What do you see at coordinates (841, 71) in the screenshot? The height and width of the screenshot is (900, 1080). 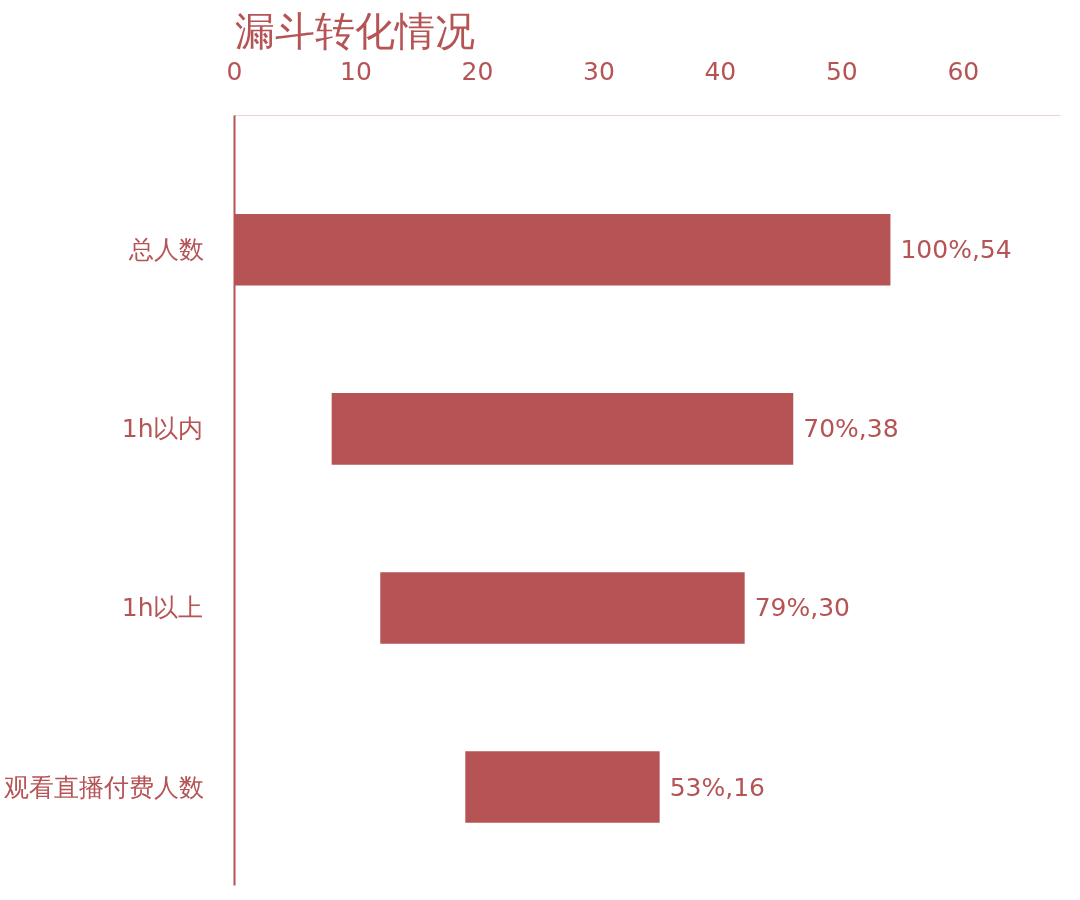 I see `x-tick-label: 50` at bounding box center [841, 71].